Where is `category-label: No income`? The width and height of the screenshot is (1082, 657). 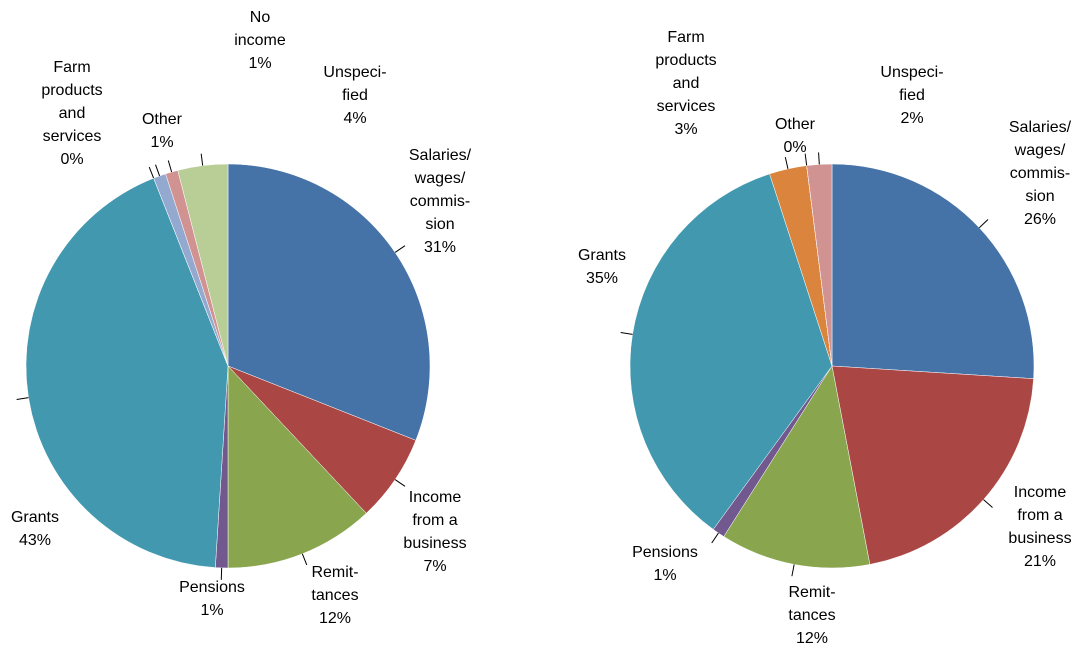 category-label: No income is located at coordinates (260, 29).